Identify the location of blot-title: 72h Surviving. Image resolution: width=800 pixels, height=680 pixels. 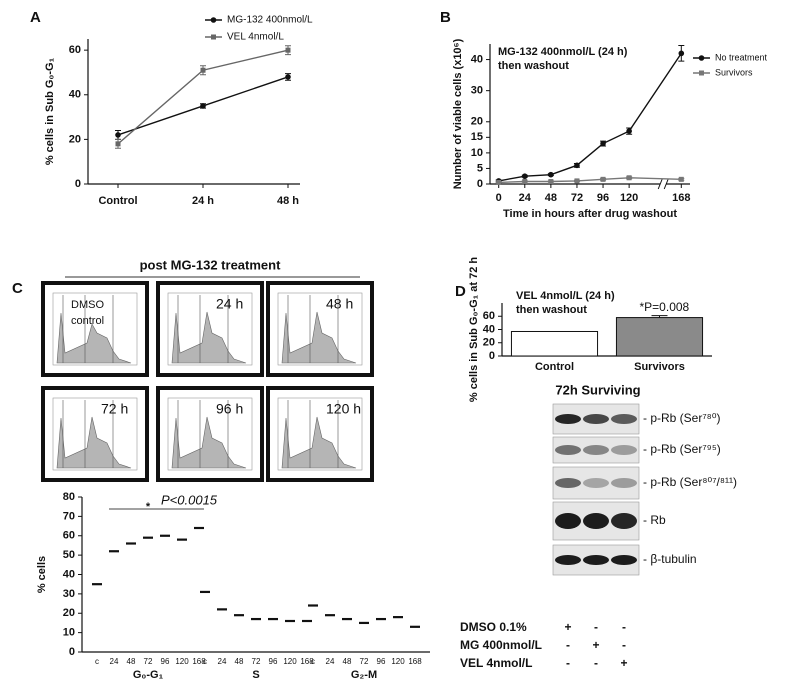
(597, 389).